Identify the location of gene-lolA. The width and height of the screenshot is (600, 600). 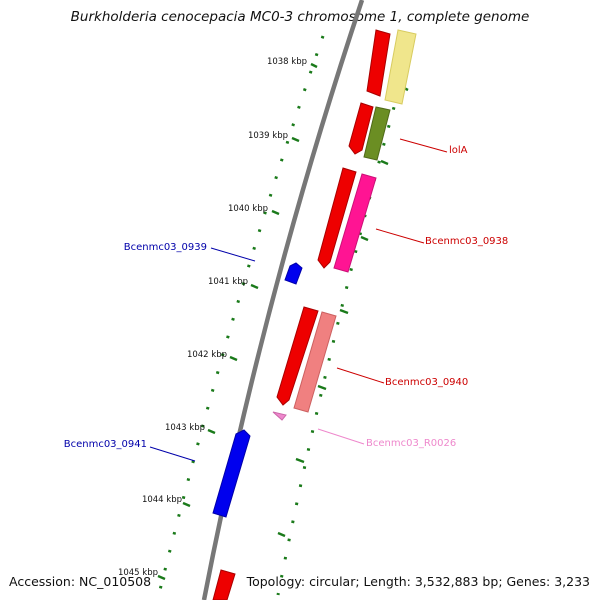
(377, 133).